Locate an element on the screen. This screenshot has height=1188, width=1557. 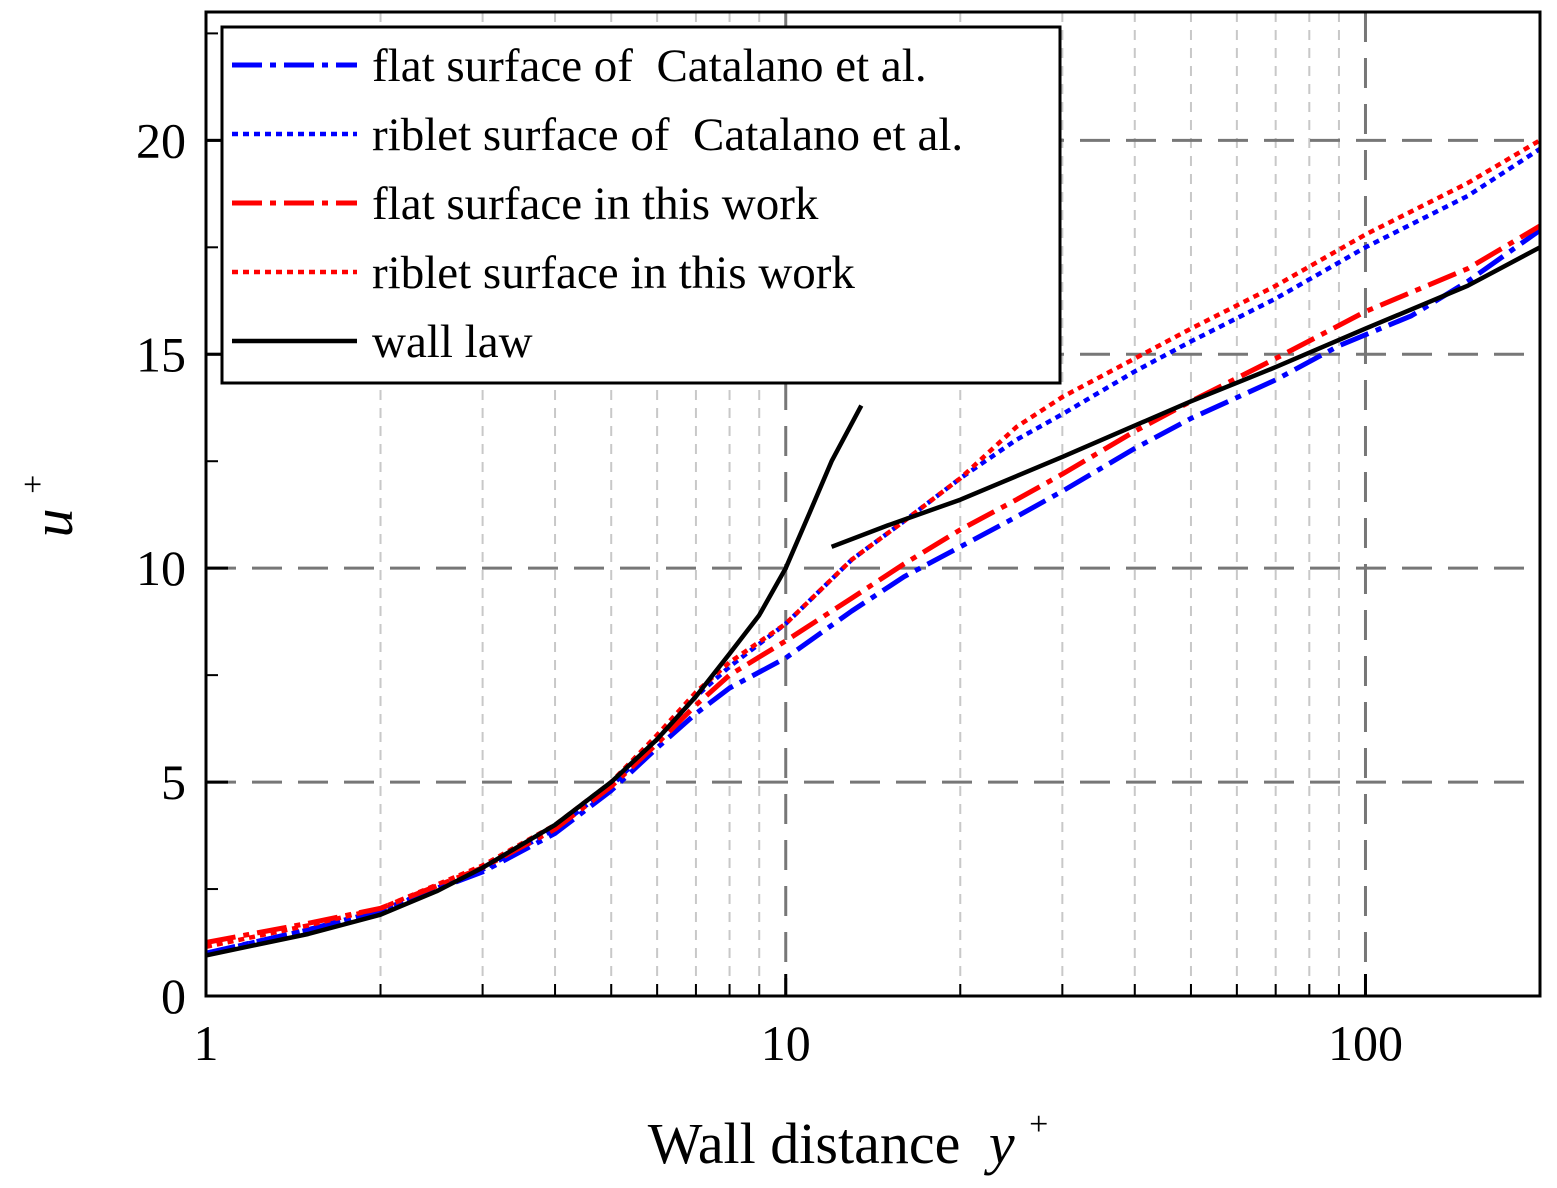
y-axis-superscript: + is located at coordinates (33, 484).